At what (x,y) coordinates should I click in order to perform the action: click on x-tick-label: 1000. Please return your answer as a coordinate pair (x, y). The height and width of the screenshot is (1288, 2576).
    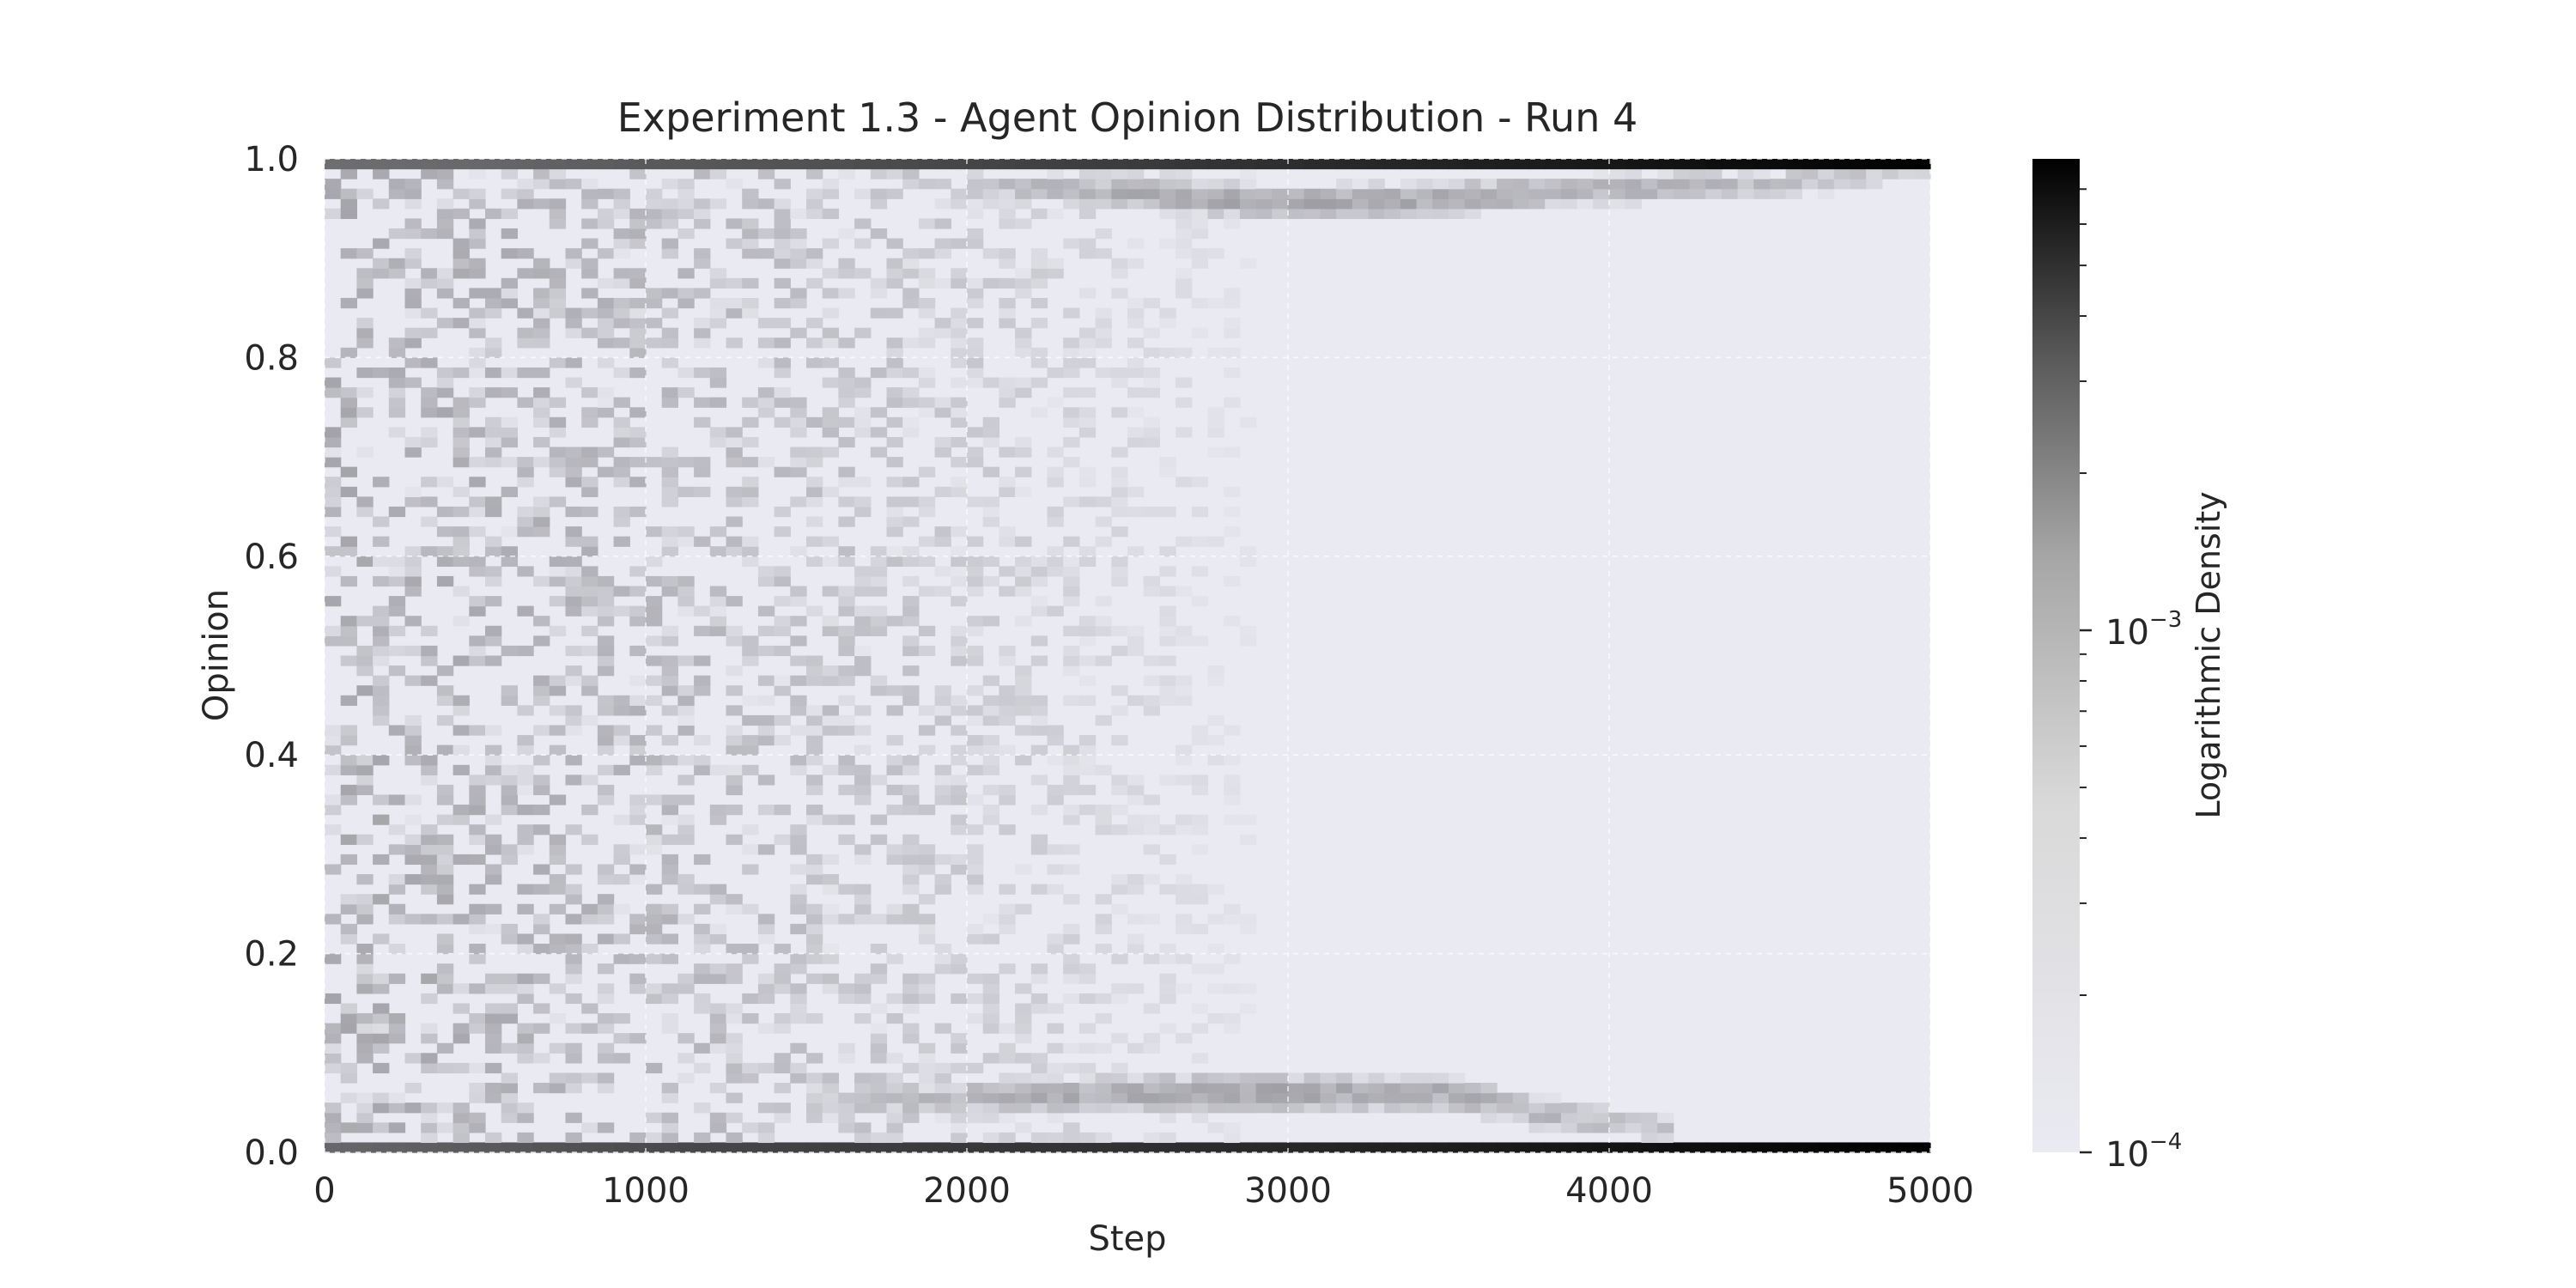
    Looking at the image, I should click on (646, 1191).